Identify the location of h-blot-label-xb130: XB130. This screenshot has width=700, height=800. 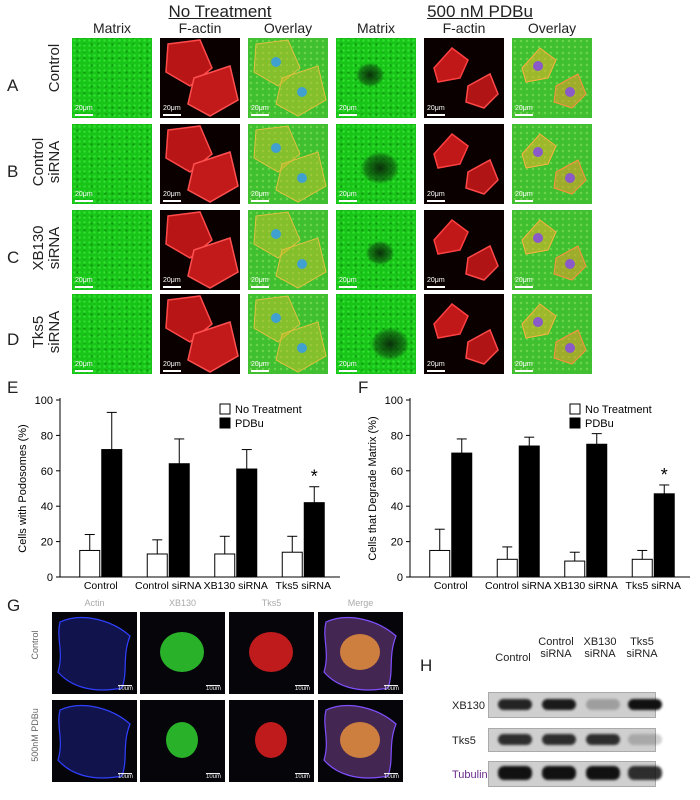
(469, 706).